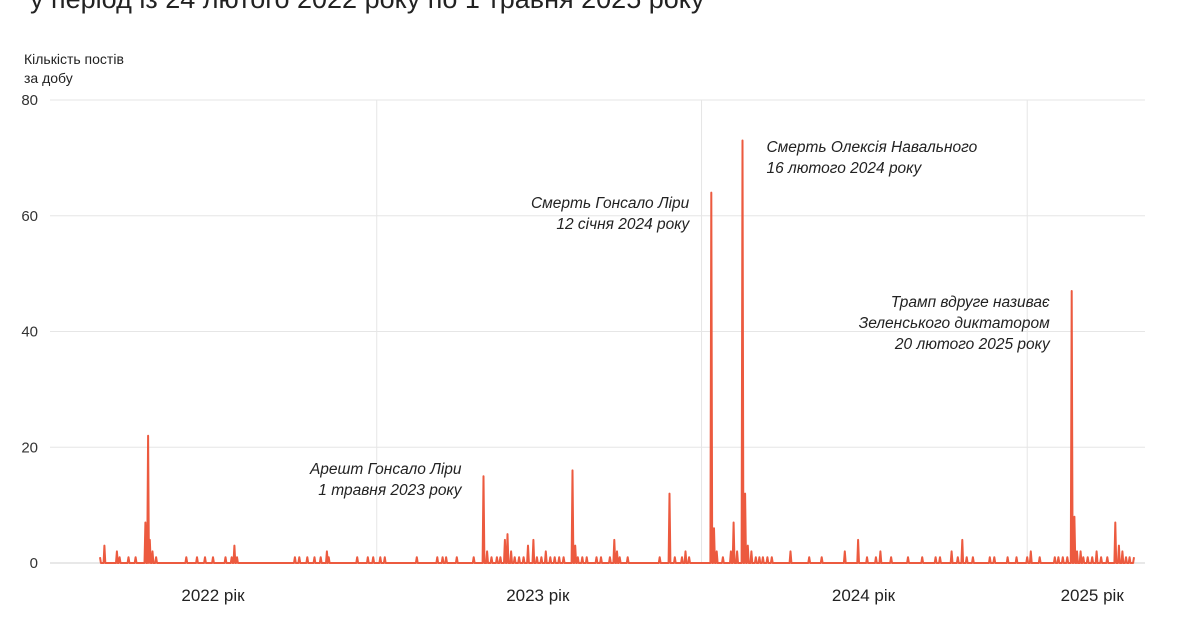 The width and height of the screenshot is (1200, 630). What do you see at coordinates (972, 344) in the screenshot?
I see `annotation-line: 20 лютого 2025 року` at bounding box center [972, 344].